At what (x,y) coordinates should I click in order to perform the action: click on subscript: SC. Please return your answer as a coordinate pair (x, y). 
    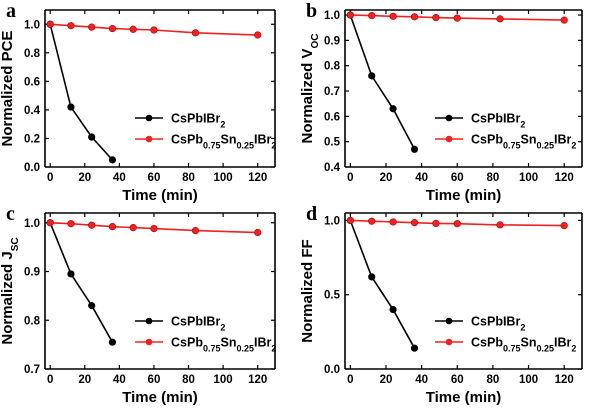
    Looking at the image, I should click on (15, 244).